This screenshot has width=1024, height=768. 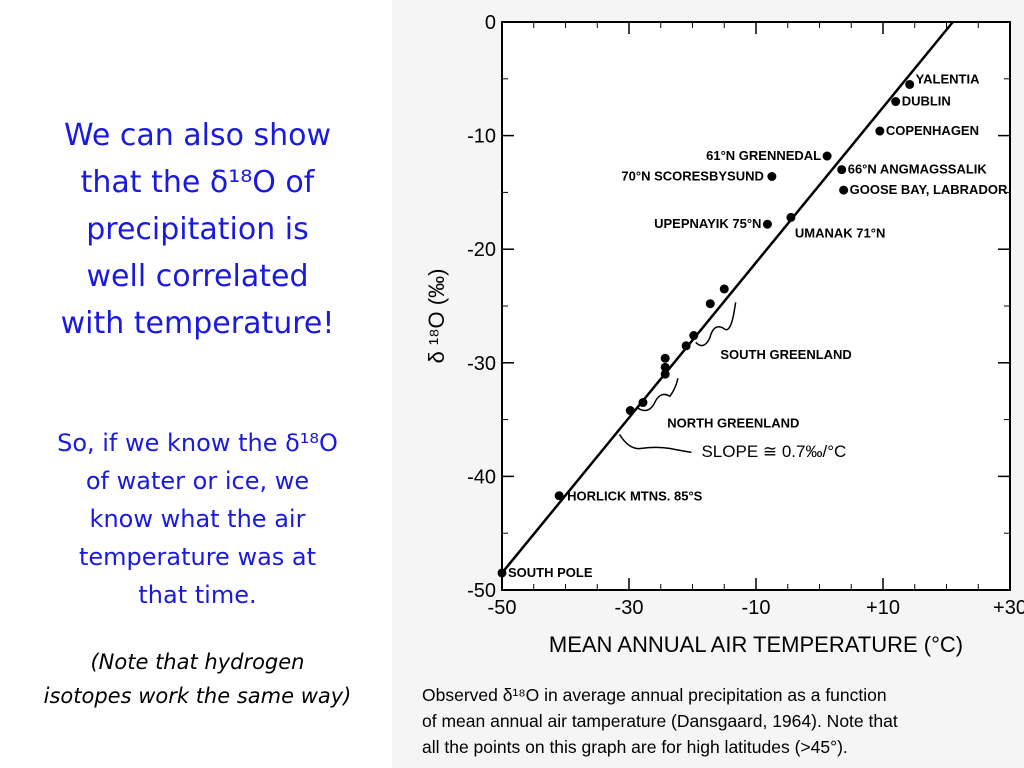 I want to click on slope-pointer, so click(x=655, y=443).